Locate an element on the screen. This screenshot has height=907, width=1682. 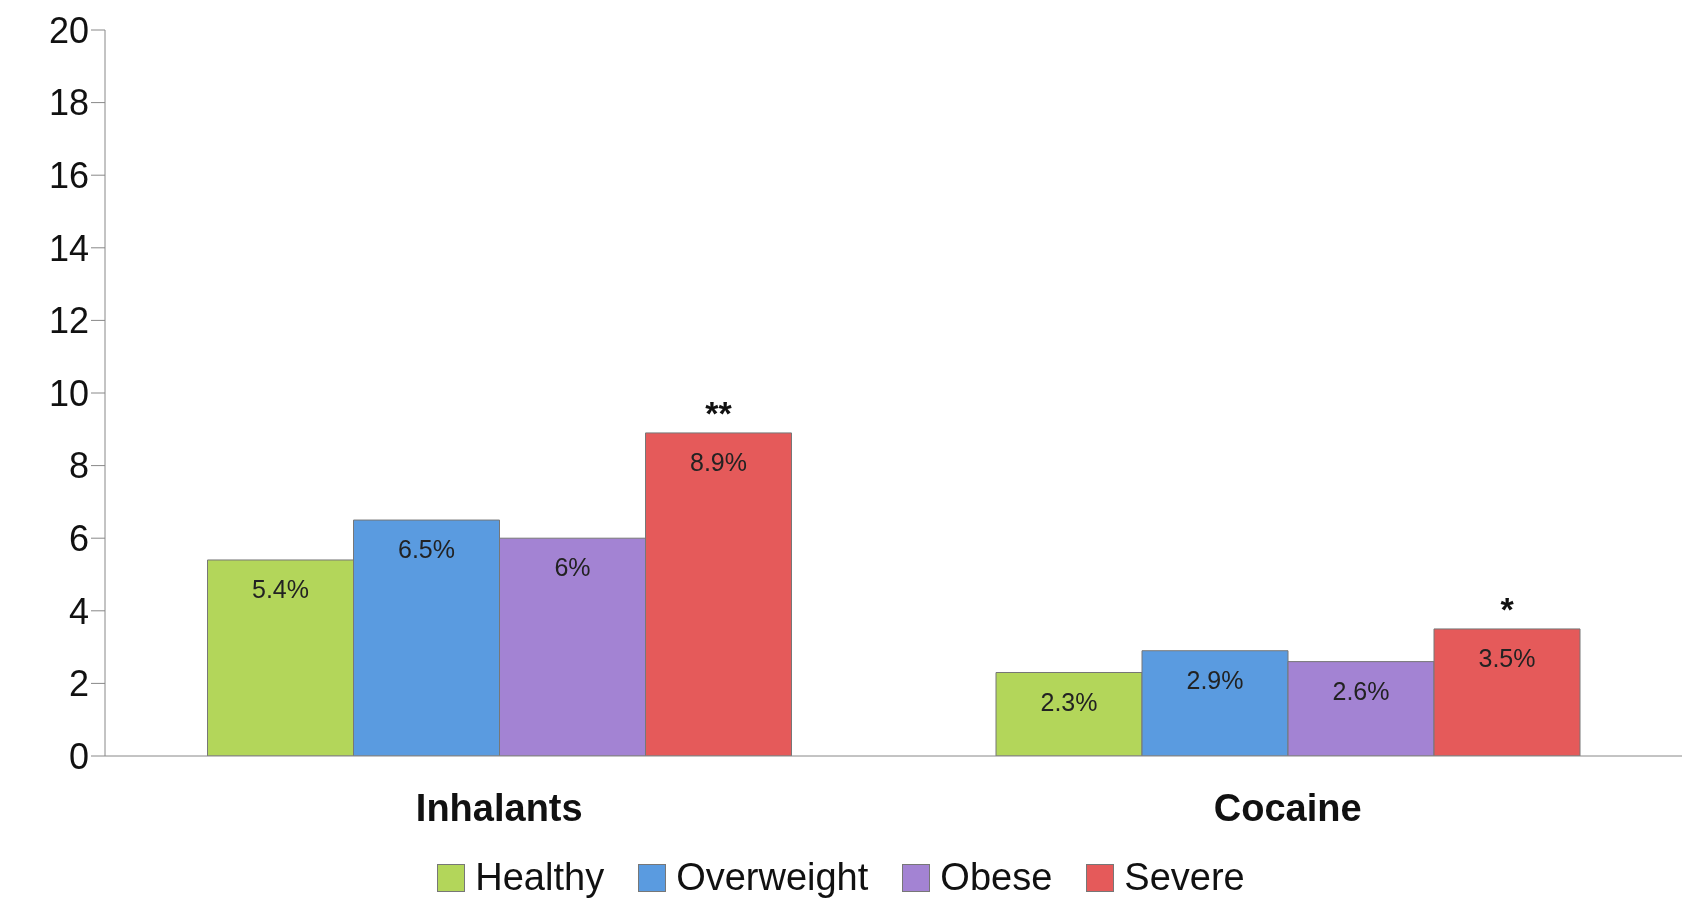
y-tick-label: 18 is located at coordinates (68, 103).